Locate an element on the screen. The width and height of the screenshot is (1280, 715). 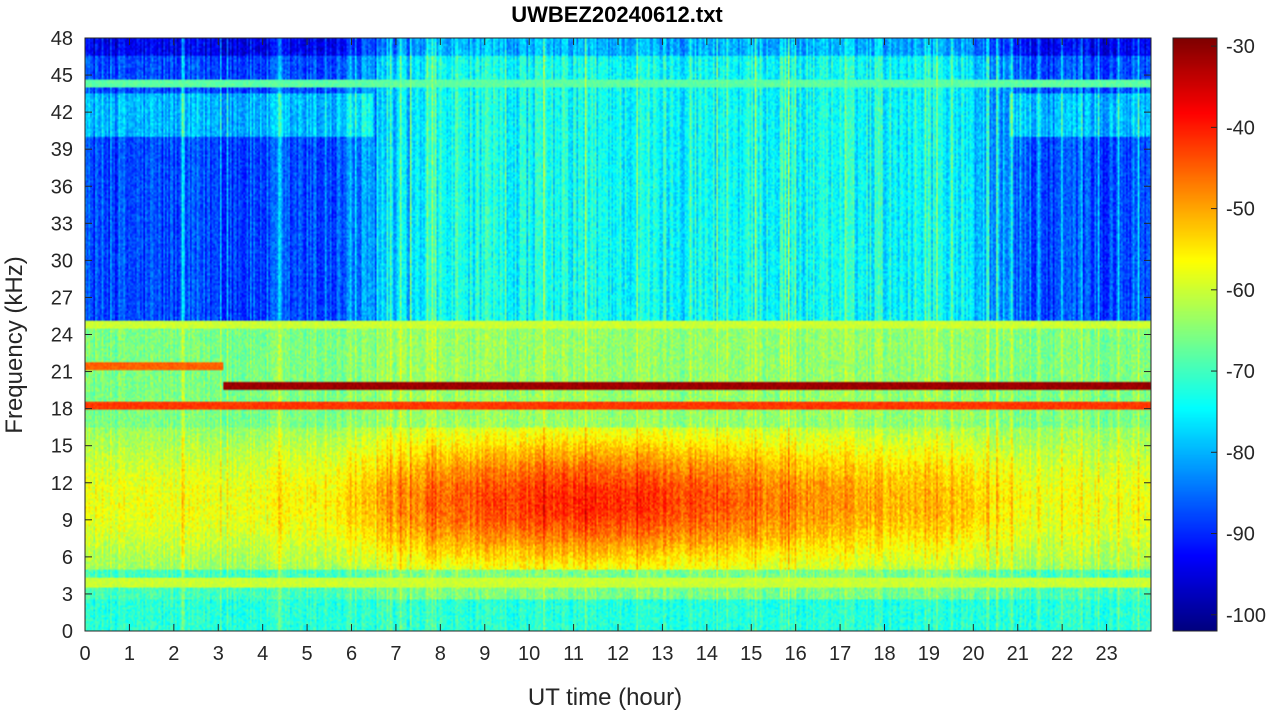
x-tick-label: 14 is located at coordinates (707, 654).